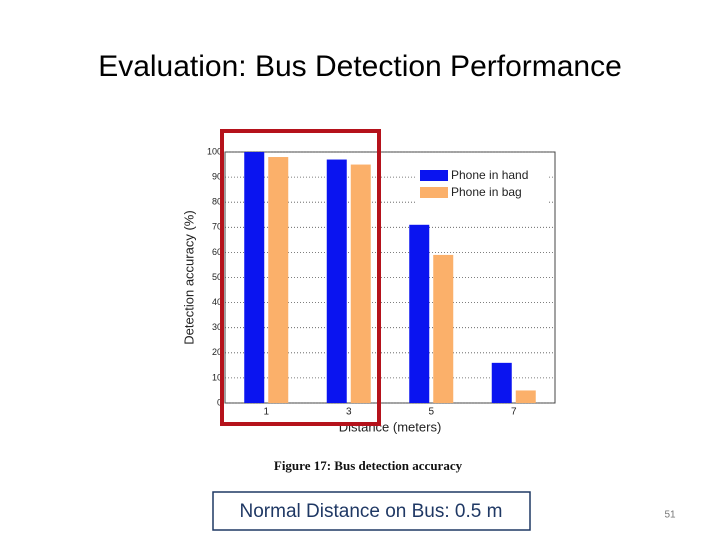  What do you see at coordinates (217, 252) in the screenshot?
I see `y-tick-label: 60` at bounding box center [217, 252].